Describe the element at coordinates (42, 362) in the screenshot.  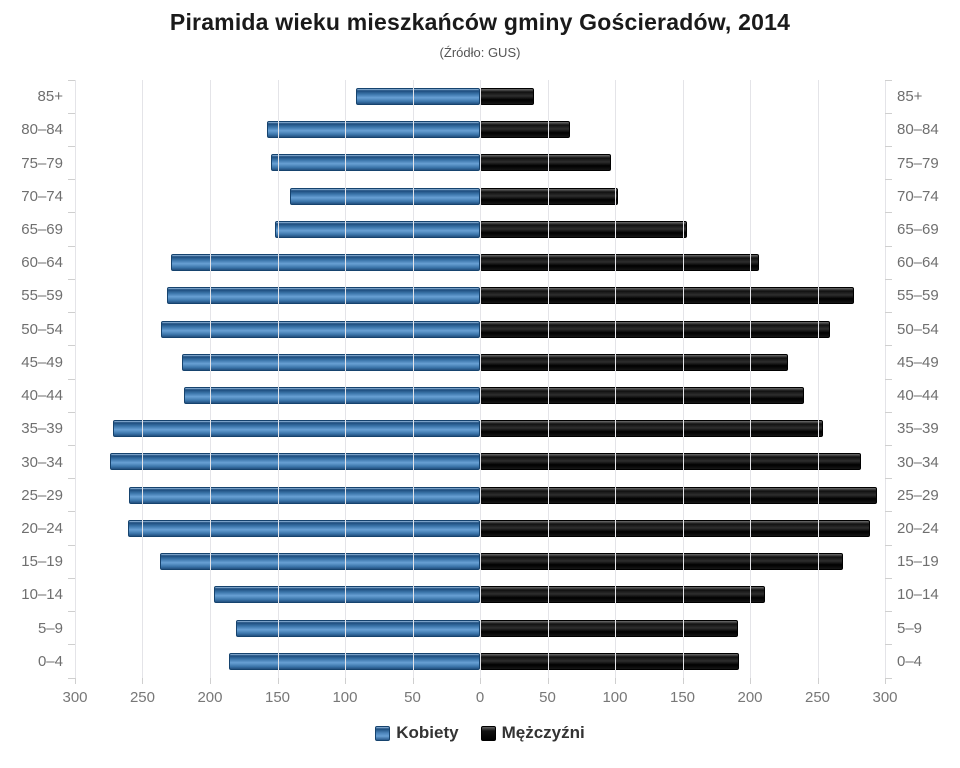
I see `age-label: 45–49` at that location.